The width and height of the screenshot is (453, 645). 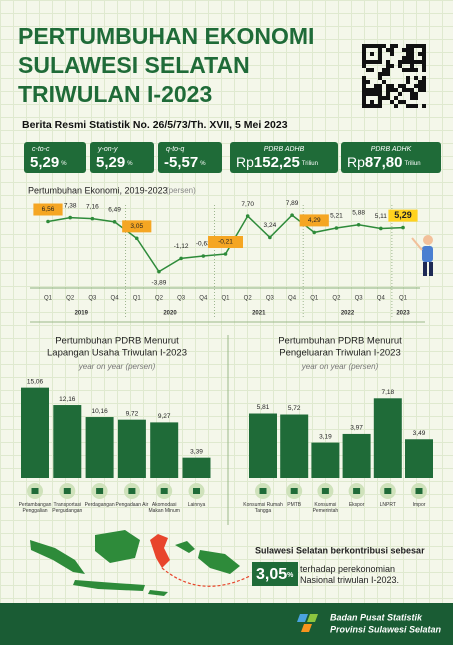 What do you see at coordinates (206, 577) in the screenshot?
I see `arrow` at bounding box center [206, 577].